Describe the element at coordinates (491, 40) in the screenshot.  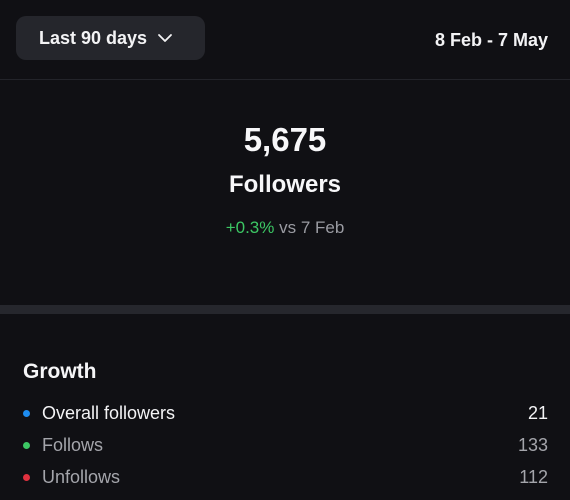
I see `date-range-text: 8 Feb - 7 May` at that location.